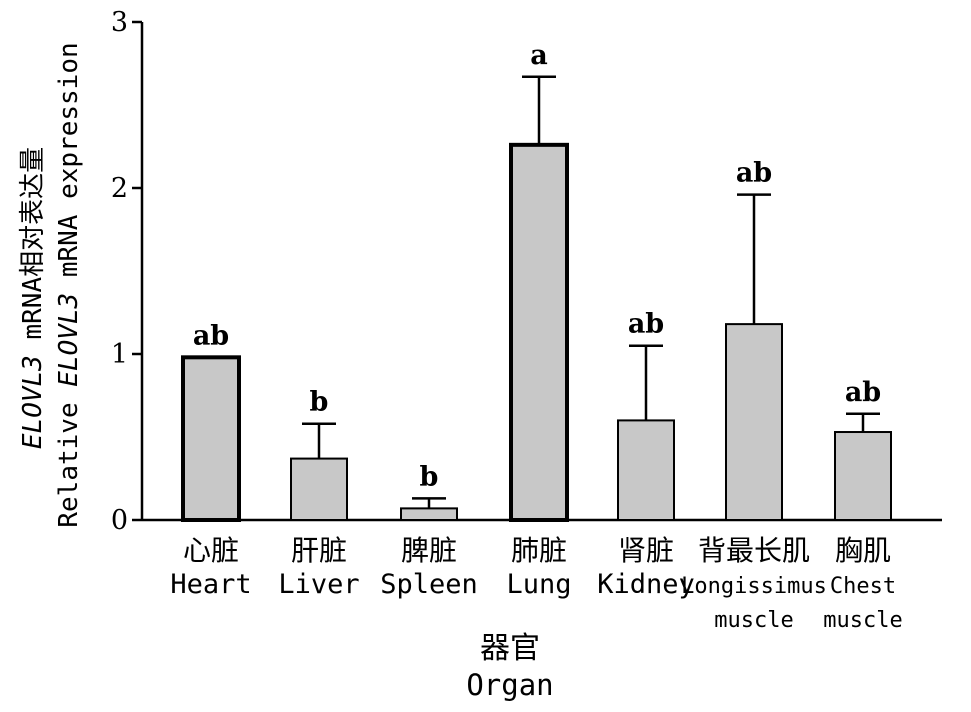 This screenshot has height=712, width=971. Describe the element at coordinates (646, 550) in the screenshot. I see `category-label-cn: 肾脏` at that location.